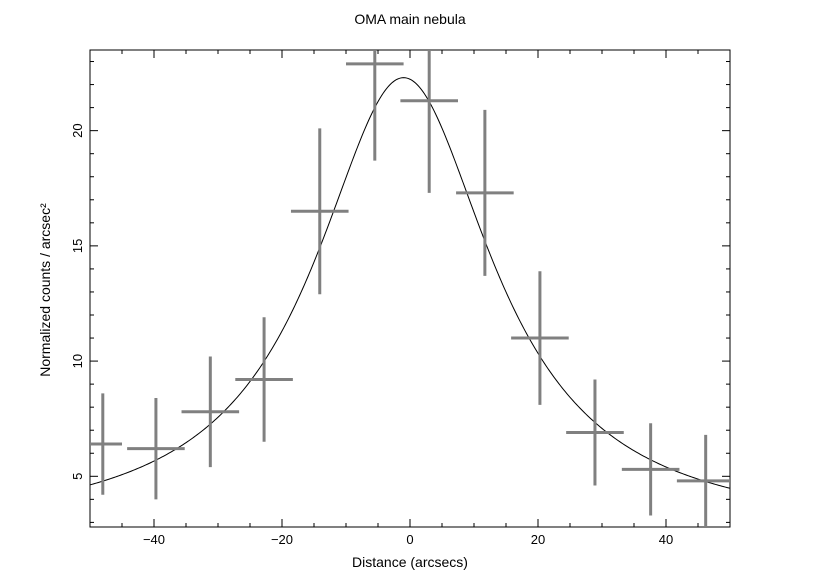 The width and height of the screenshot is (830, 583). What do you see at coordinates (538, 539) in the screenshot?
I see `x-tick-label: 20` at bounding box center [538, 539].